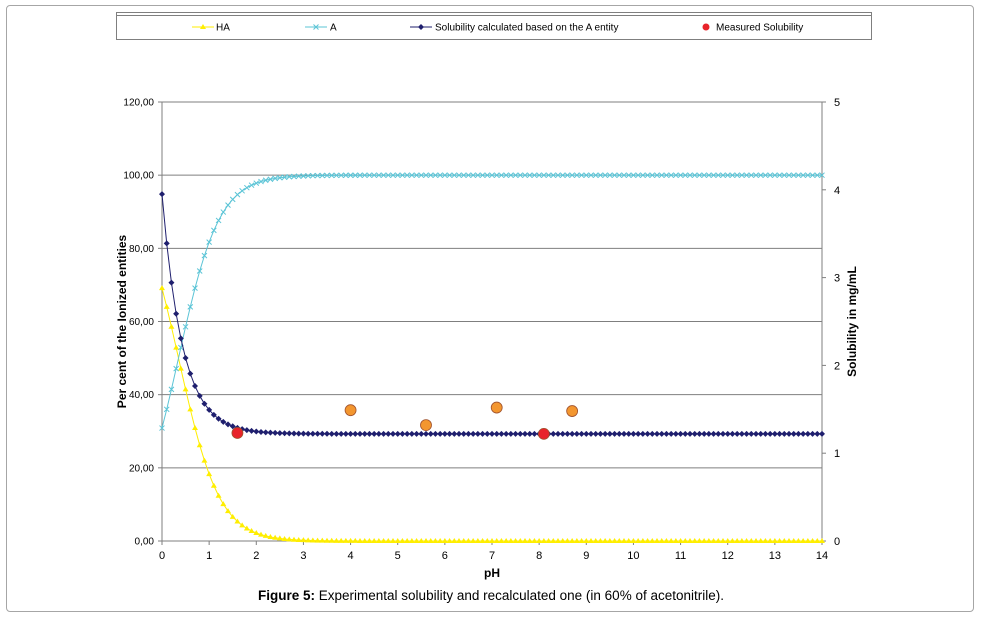 This screenshot has width=982, height=621. What do you see at coordinates (586, 556) in the screenshot?
I see `x-tick-label: 9` at bounding box center [586, 556].